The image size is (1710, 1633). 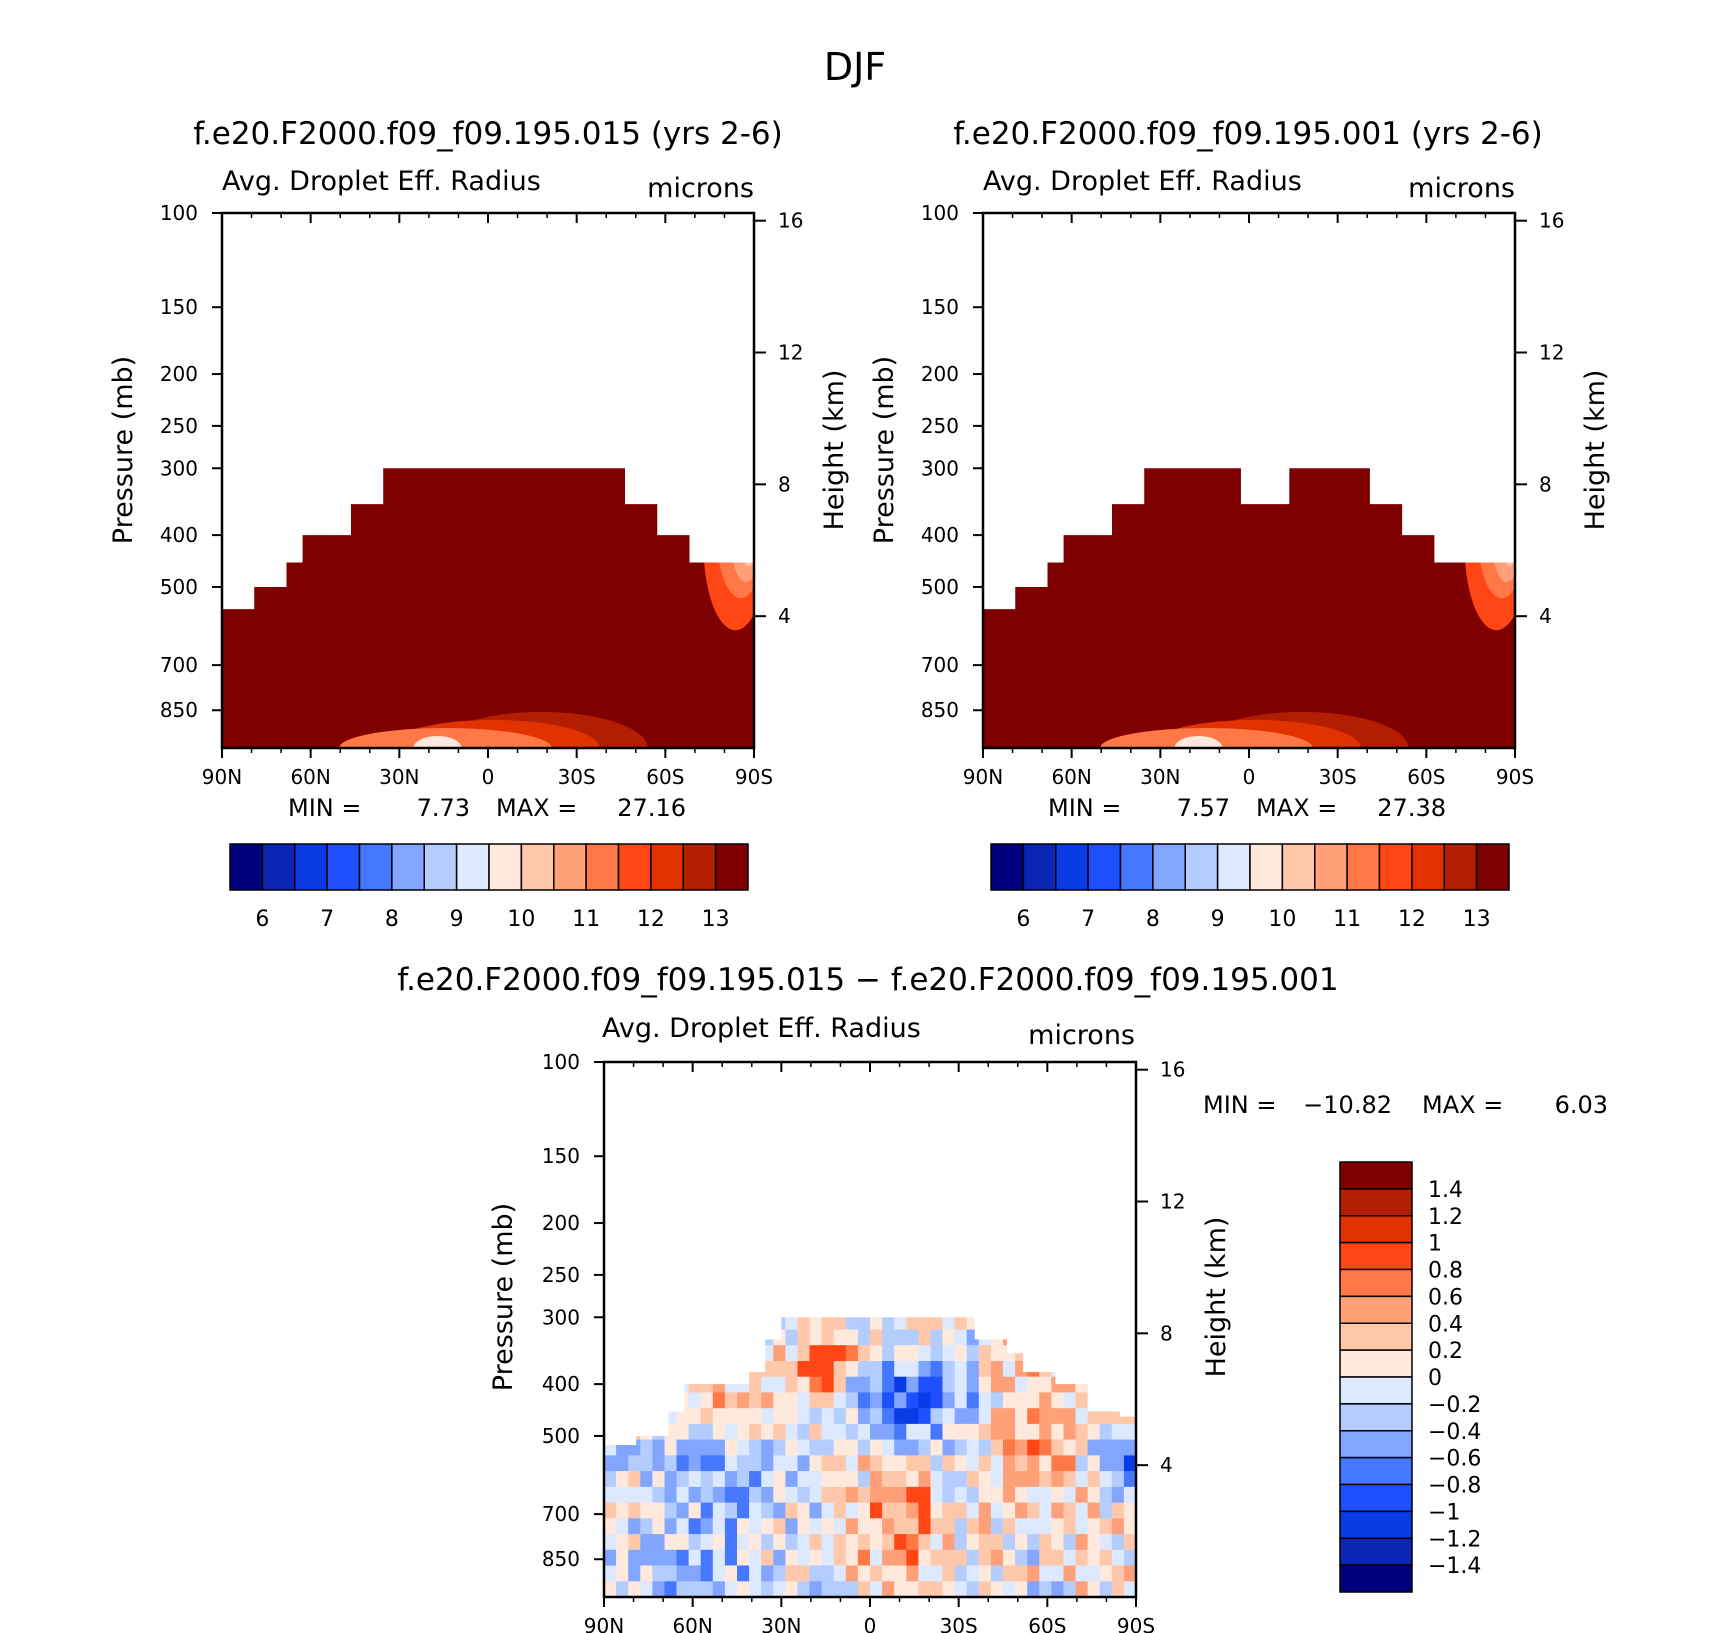 I want to click on min-value: 7.73, so click(x=443, y=808).